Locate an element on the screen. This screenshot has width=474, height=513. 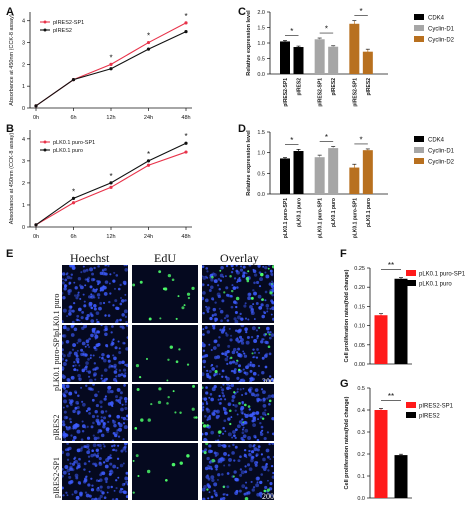
column-header-hoechst: Hoechst is located at coordinates (90, 258).